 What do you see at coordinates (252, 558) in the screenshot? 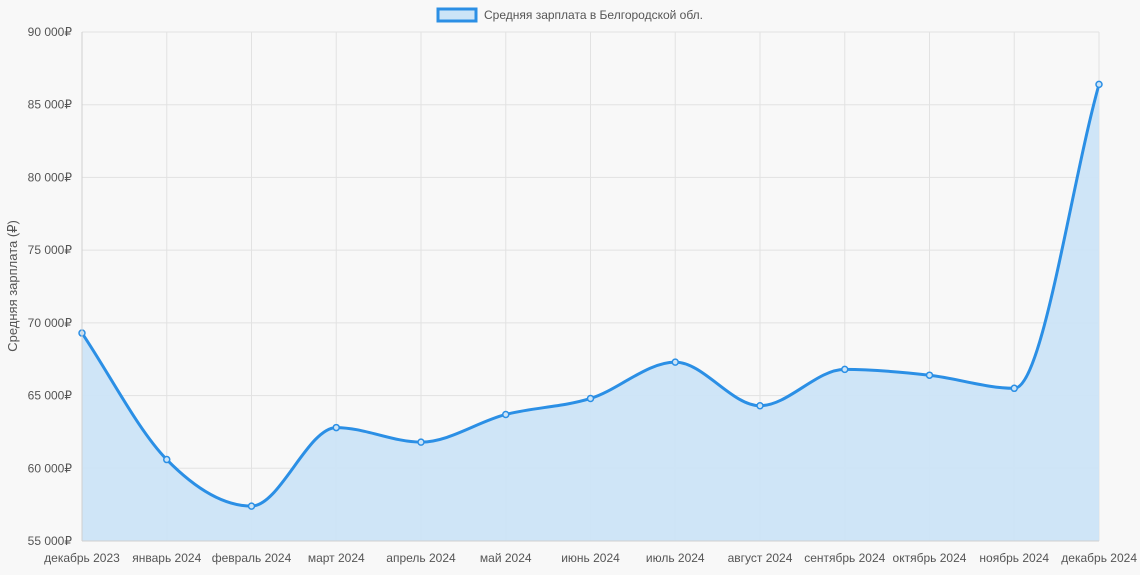
I see `x-tick-label: февраль 2024` at bounding box center [252, 558].